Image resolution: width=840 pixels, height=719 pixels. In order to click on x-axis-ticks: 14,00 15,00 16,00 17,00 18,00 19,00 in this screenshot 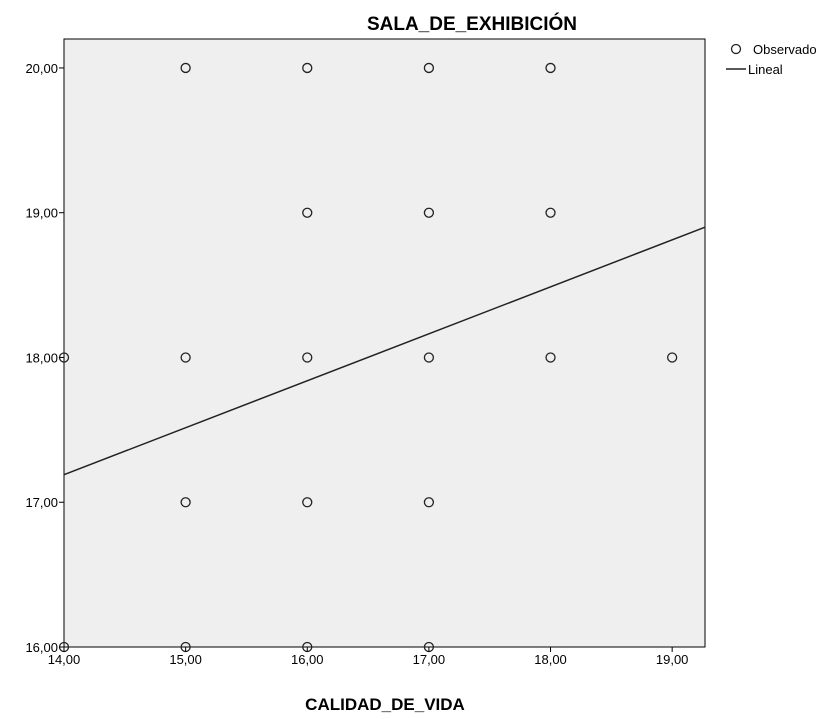, I will do `click(368, 657)`.